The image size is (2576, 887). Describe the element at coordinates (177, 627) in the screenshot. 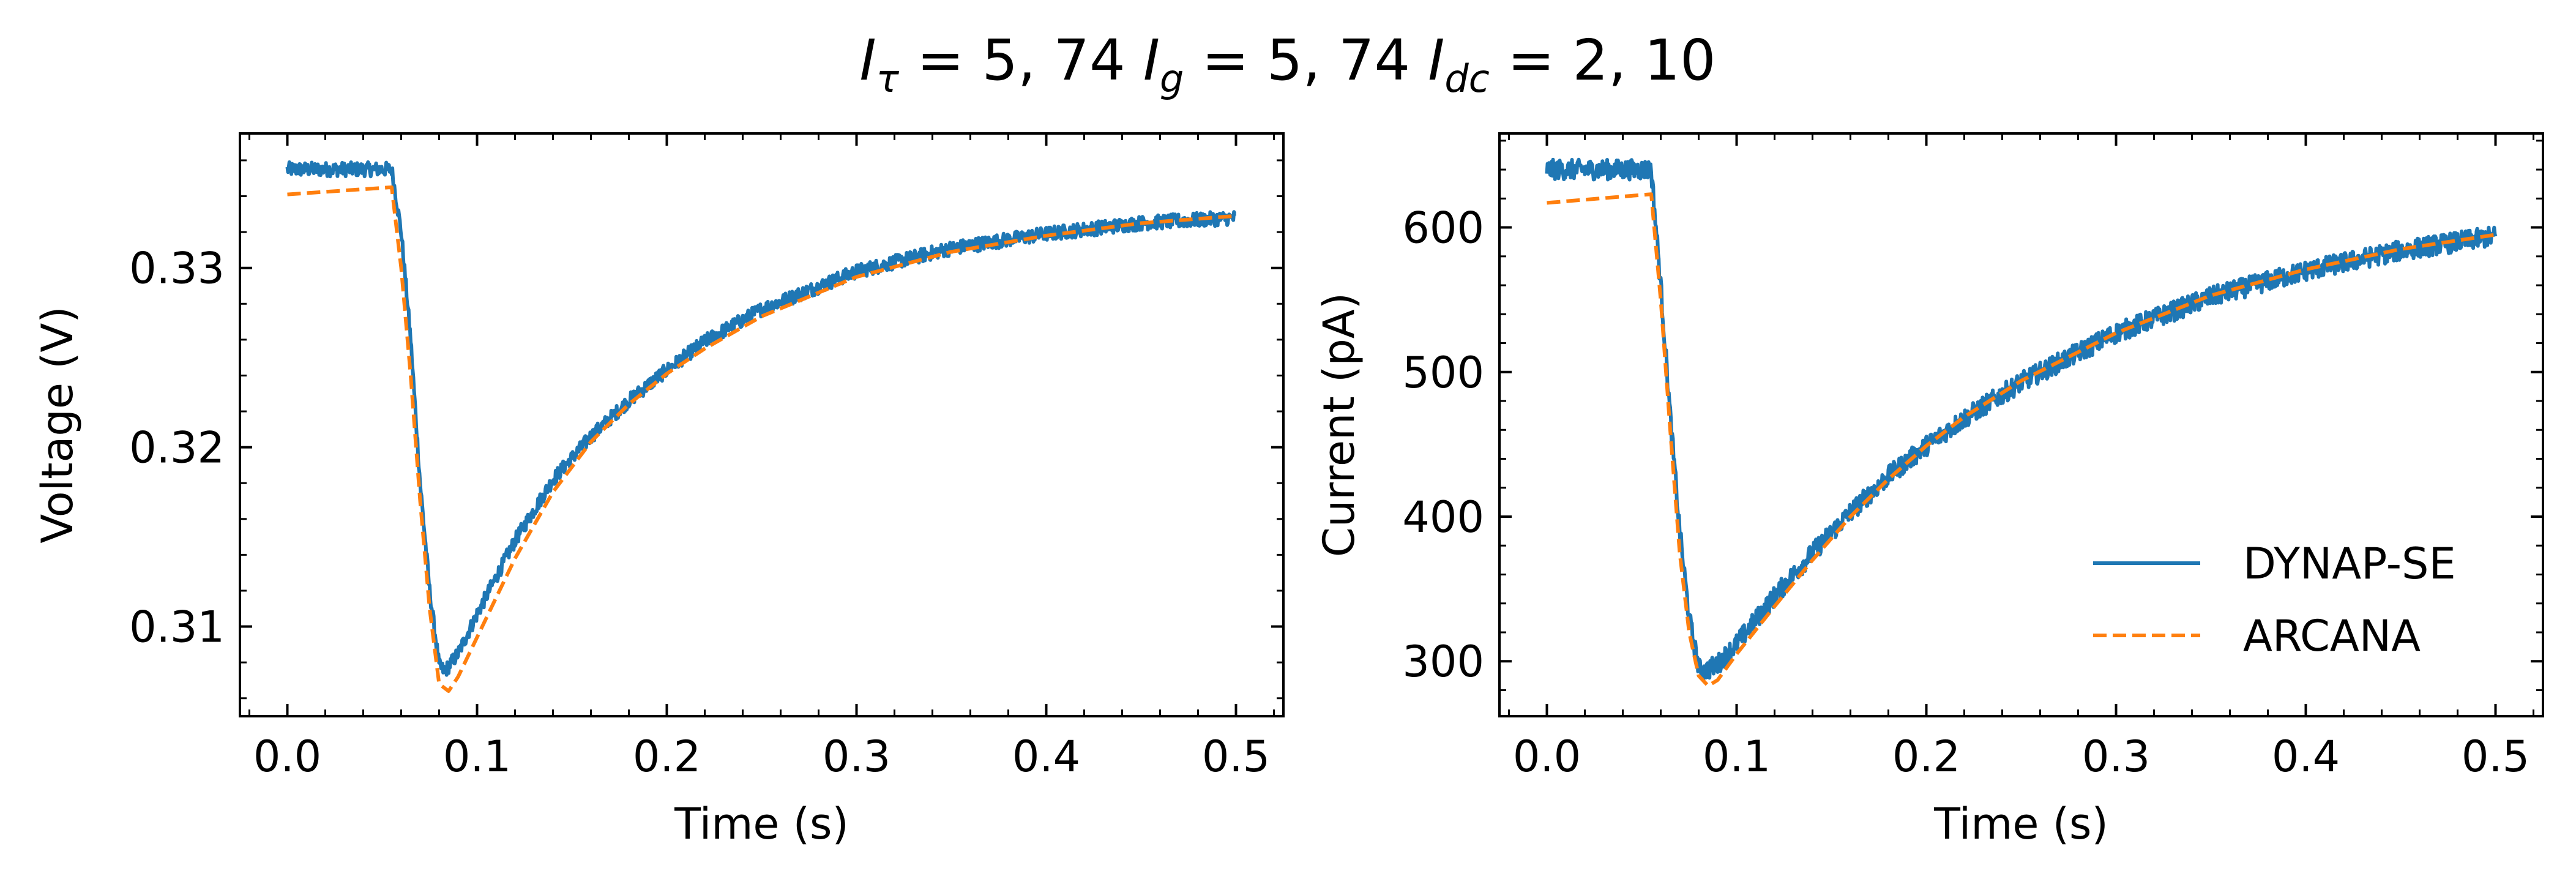

I see `y-tick-label: 0.31` at that location.